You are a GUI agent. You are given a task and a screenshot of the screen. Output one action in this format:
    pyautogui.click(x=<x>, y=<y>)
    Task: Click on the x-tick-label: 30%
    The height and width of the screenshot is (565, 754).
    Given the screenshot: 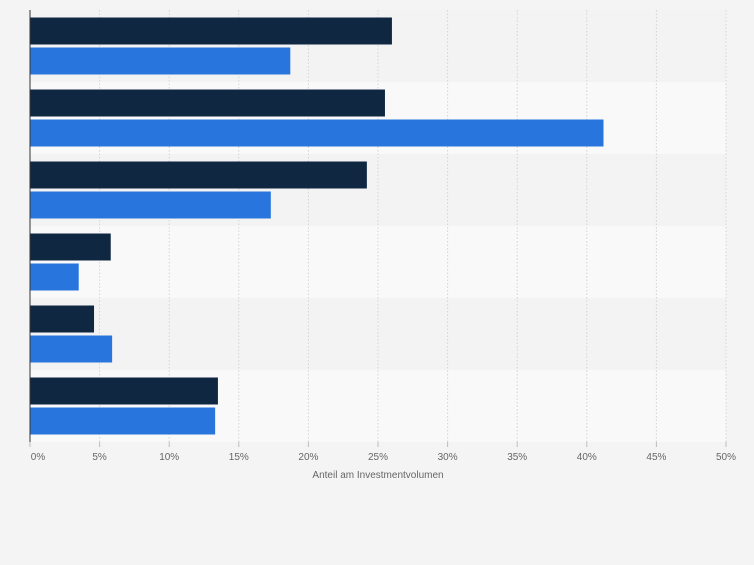 What is the action you would take?
    pyautogui.click(x=448, y=457)
    